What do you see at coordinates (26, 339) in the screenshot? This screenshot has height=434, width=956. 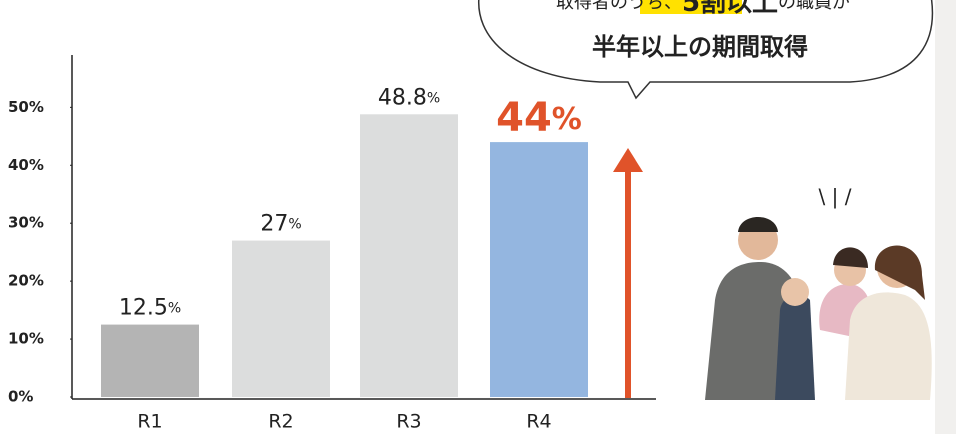 I see `y-tick-label: 10%` at bounding box center [26, 339].